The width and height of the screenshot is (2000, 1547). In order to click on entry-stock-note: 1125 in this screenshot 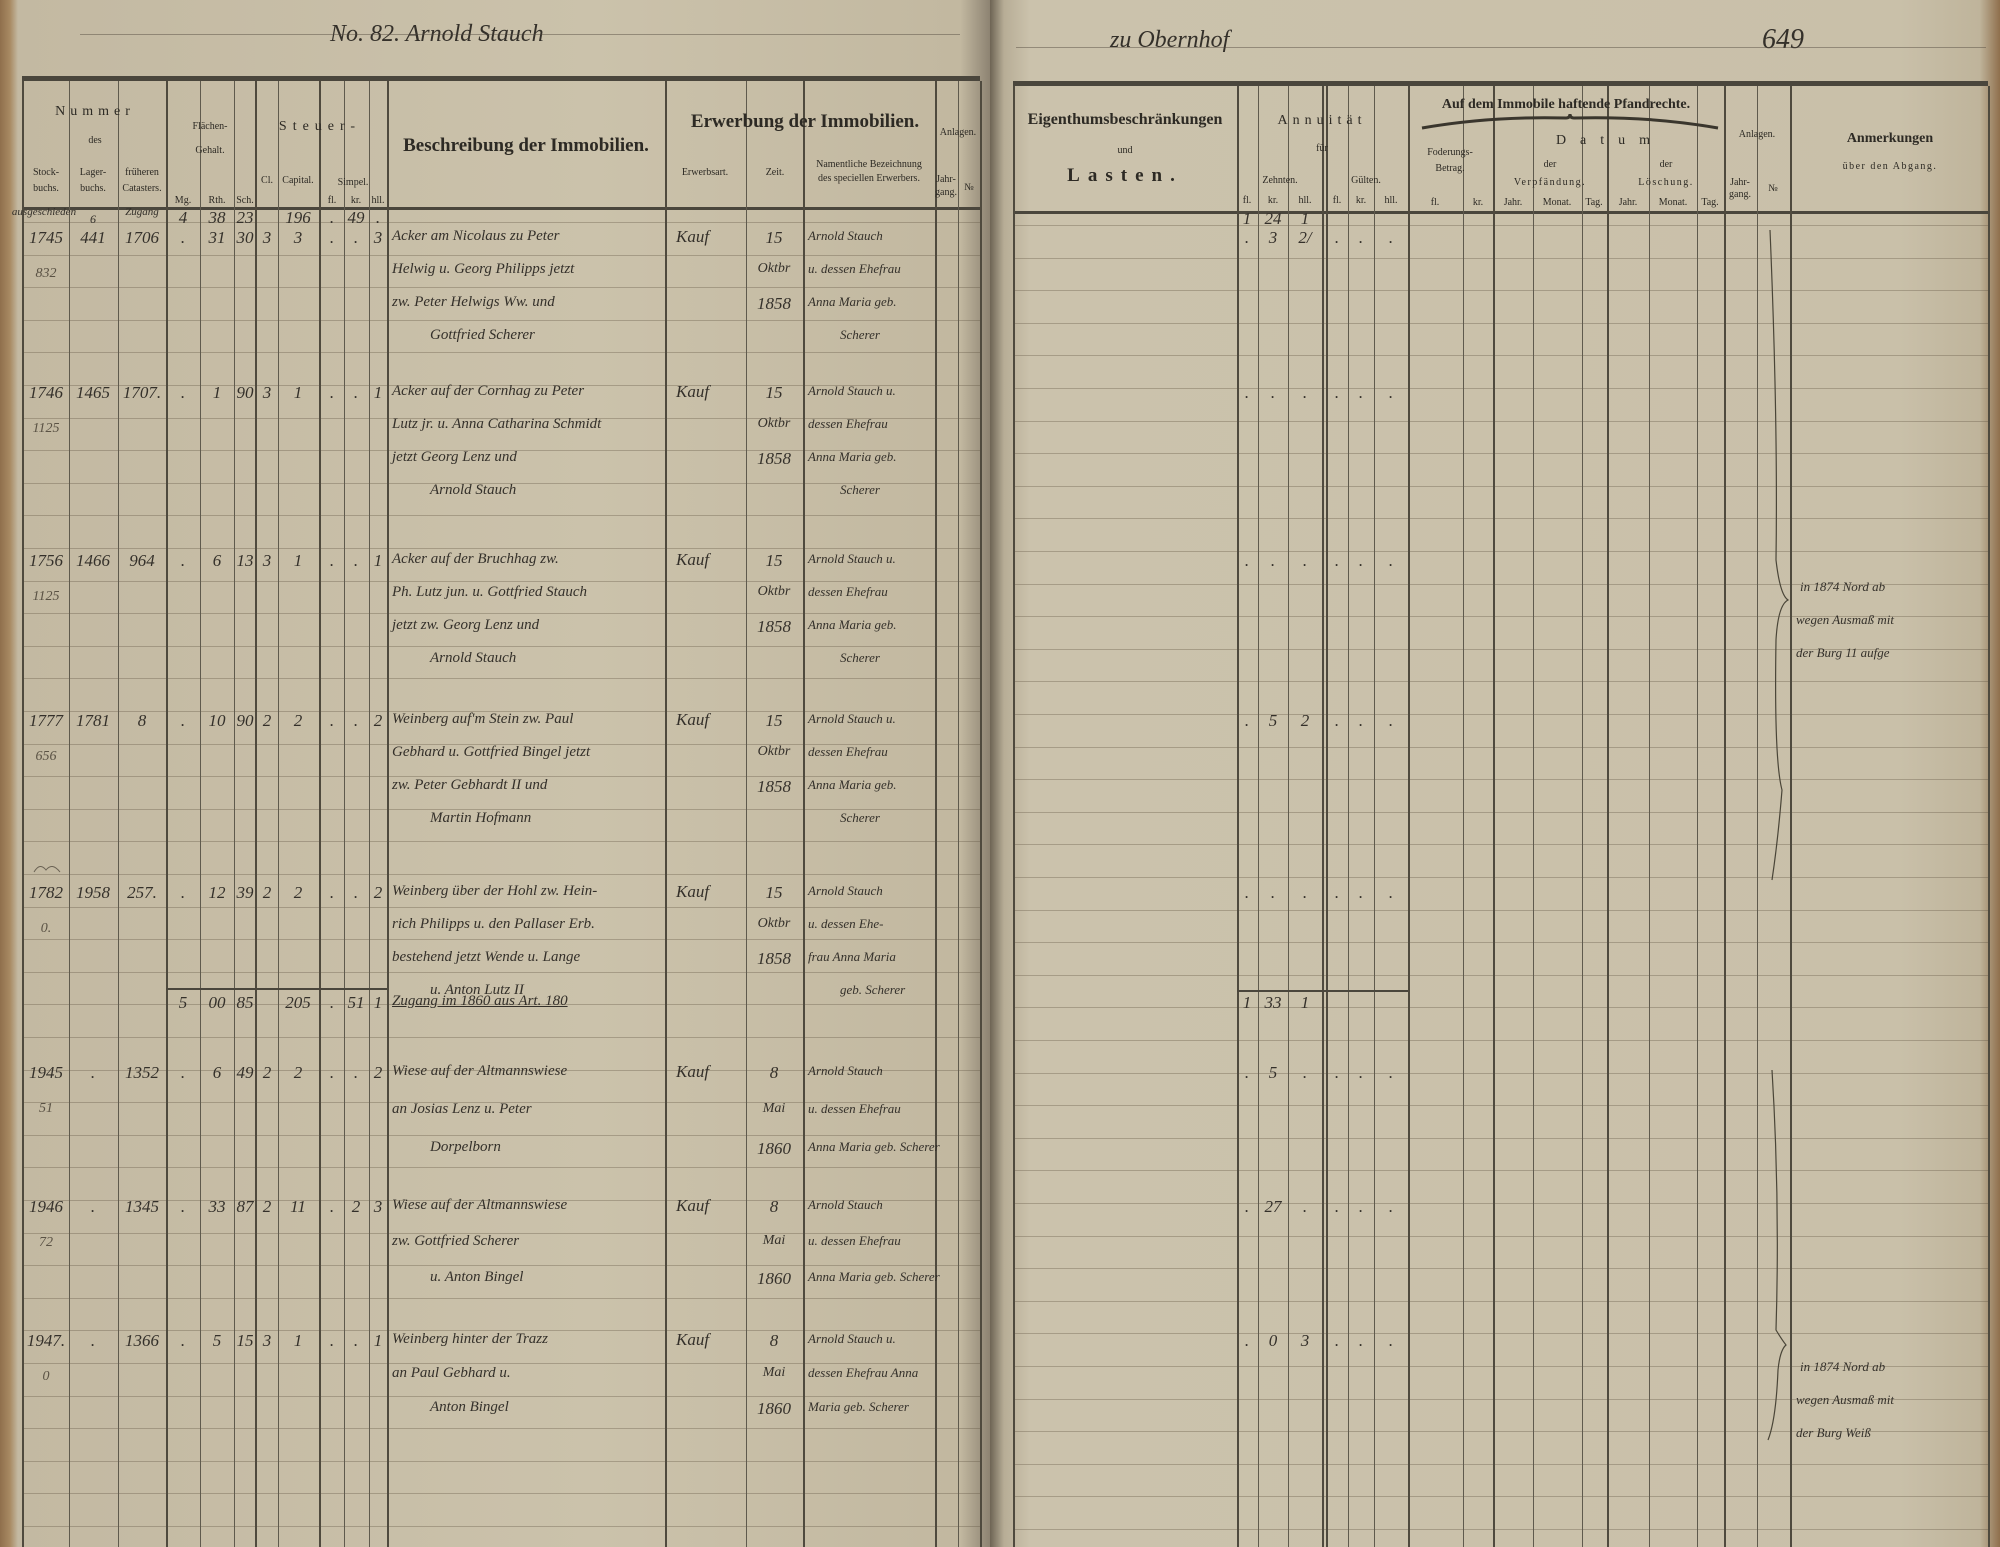, I will do `click(46, 428)`.